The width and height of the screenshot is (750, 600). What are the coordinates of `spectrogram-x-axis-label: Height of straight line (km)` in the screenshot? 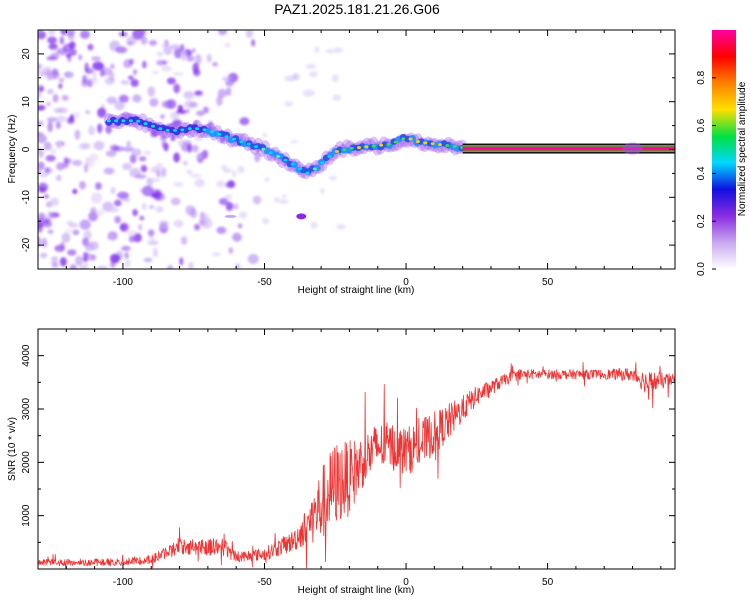 It's located at (356, 290).